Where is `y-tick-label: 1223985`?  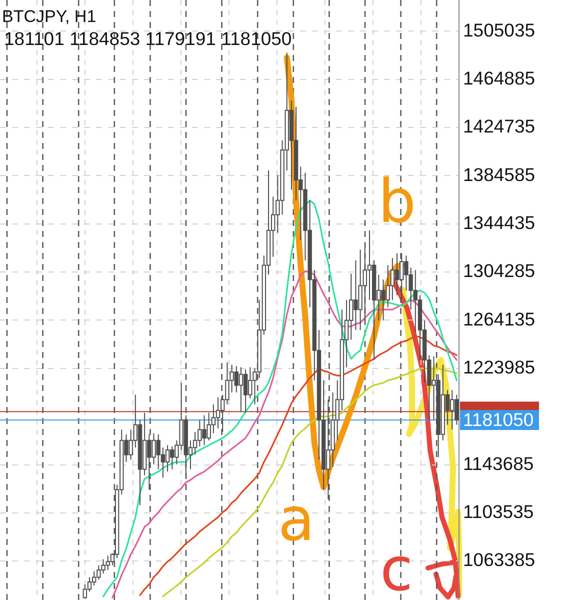 y-tick-label: 1223985 is located at coordinates (499, 367).